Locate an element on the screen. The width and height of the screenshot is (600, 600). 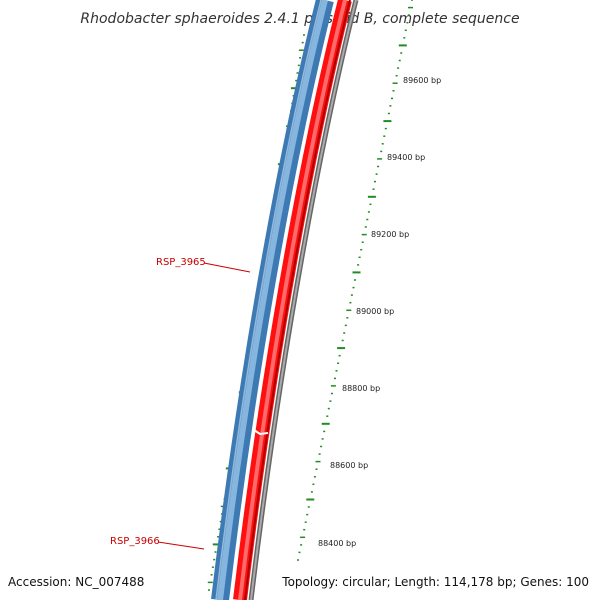
gene-boundary-notch is located at coordinates (261, 432).